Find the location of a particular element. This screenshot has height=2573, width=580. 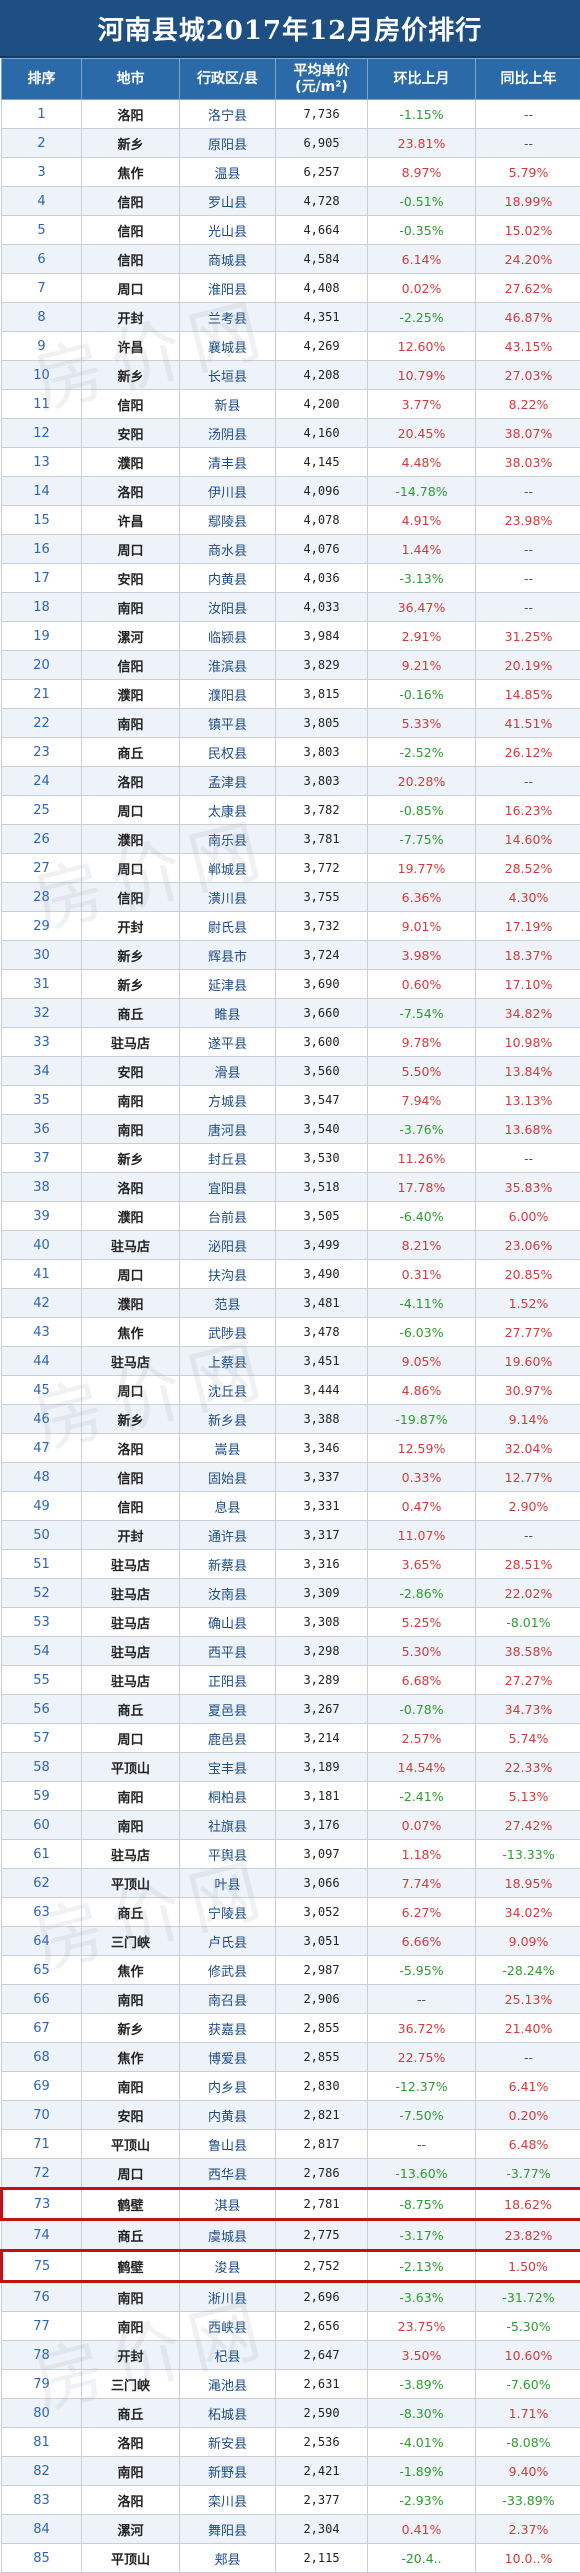

mom-change-cell: -7.75% is located at coordinates (422, 839).